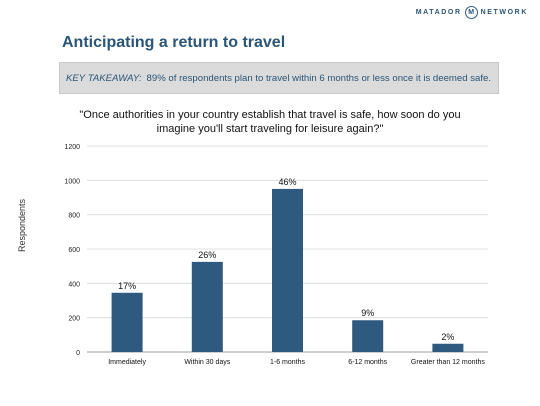  I want to click on logo-glyph: M, so click(471, 12).